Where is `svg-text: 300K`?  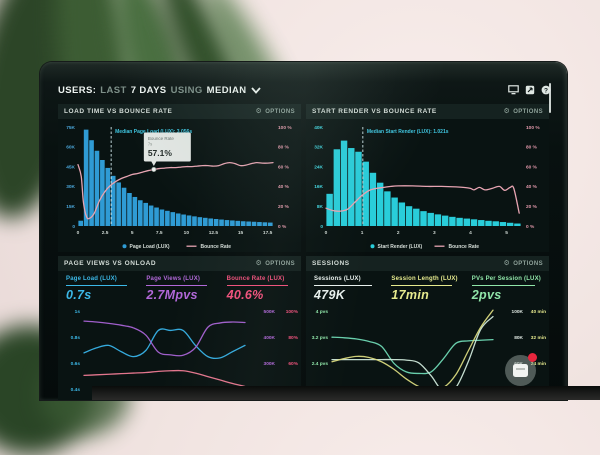
svg-text: 300K is located at coordinates (270, 364).